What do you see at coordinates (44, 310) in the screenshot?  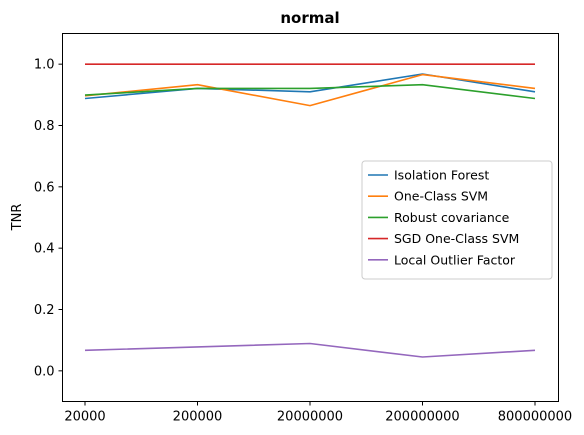 I see `y-tick-label: 0.2` at bounding box center [44, 310].